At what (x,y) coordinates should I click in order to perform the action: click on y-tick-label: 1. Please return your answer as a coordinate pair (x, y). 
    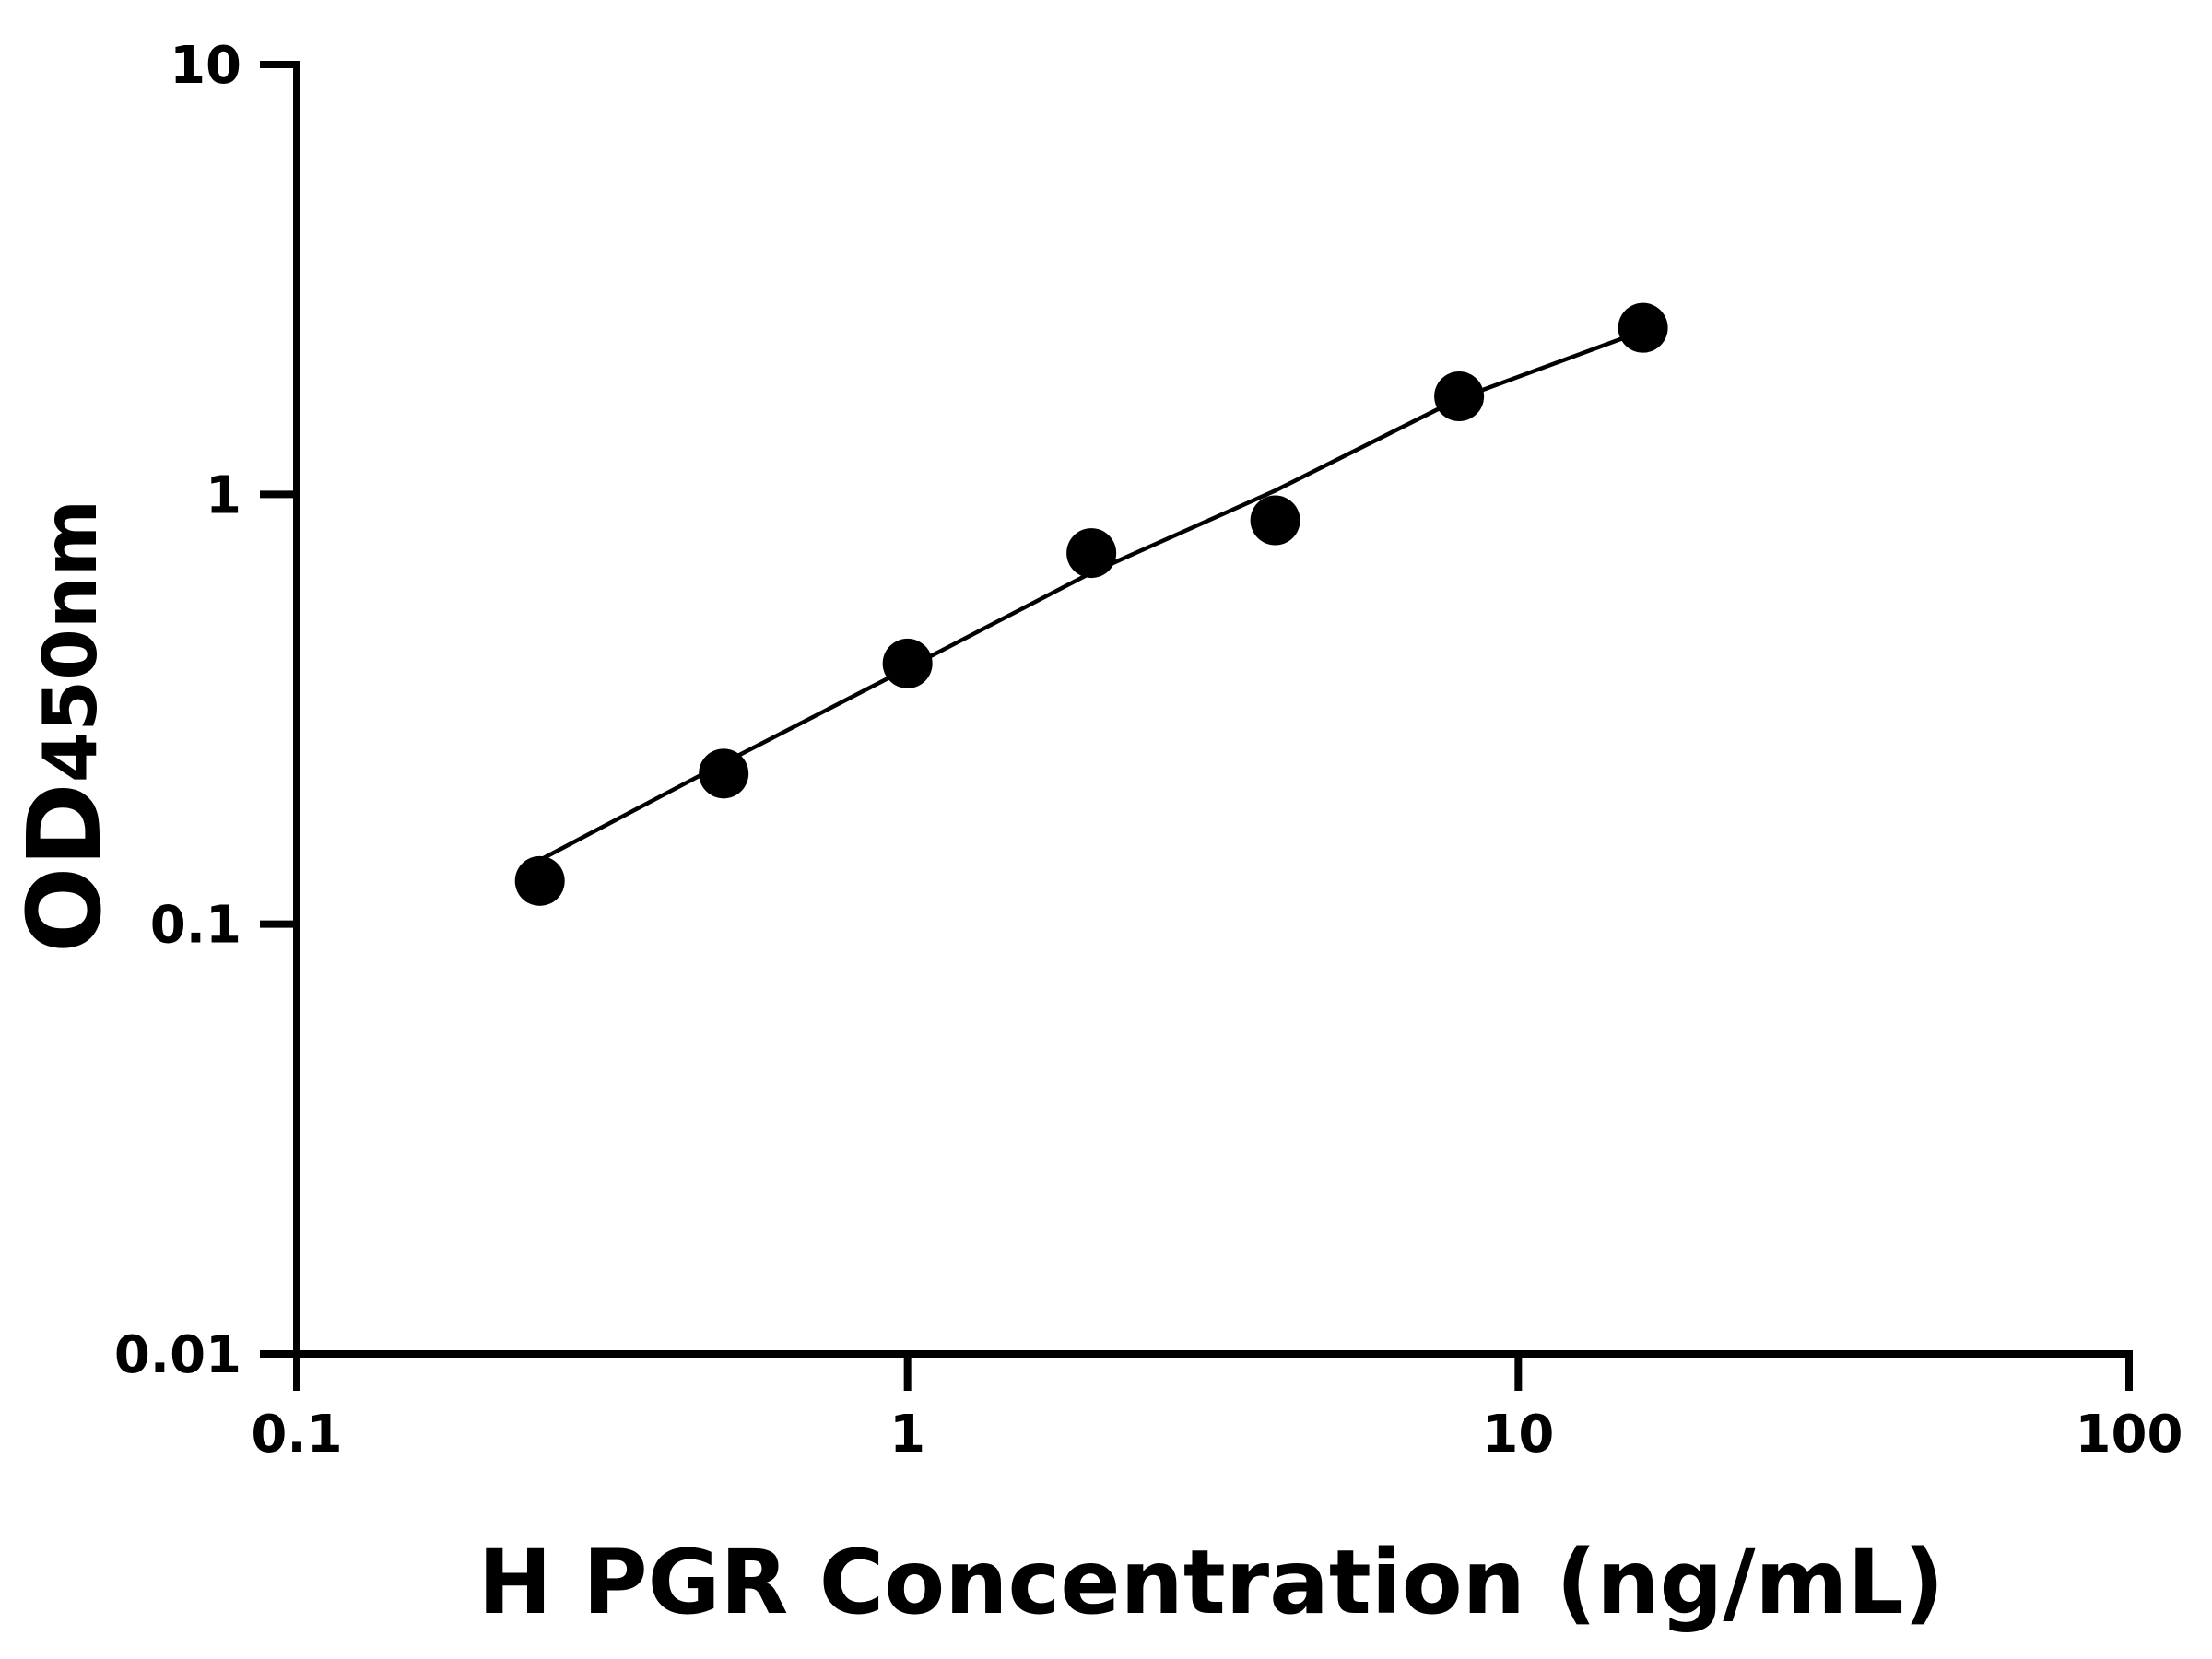
    Looking at the image, I should click on (223, 495).